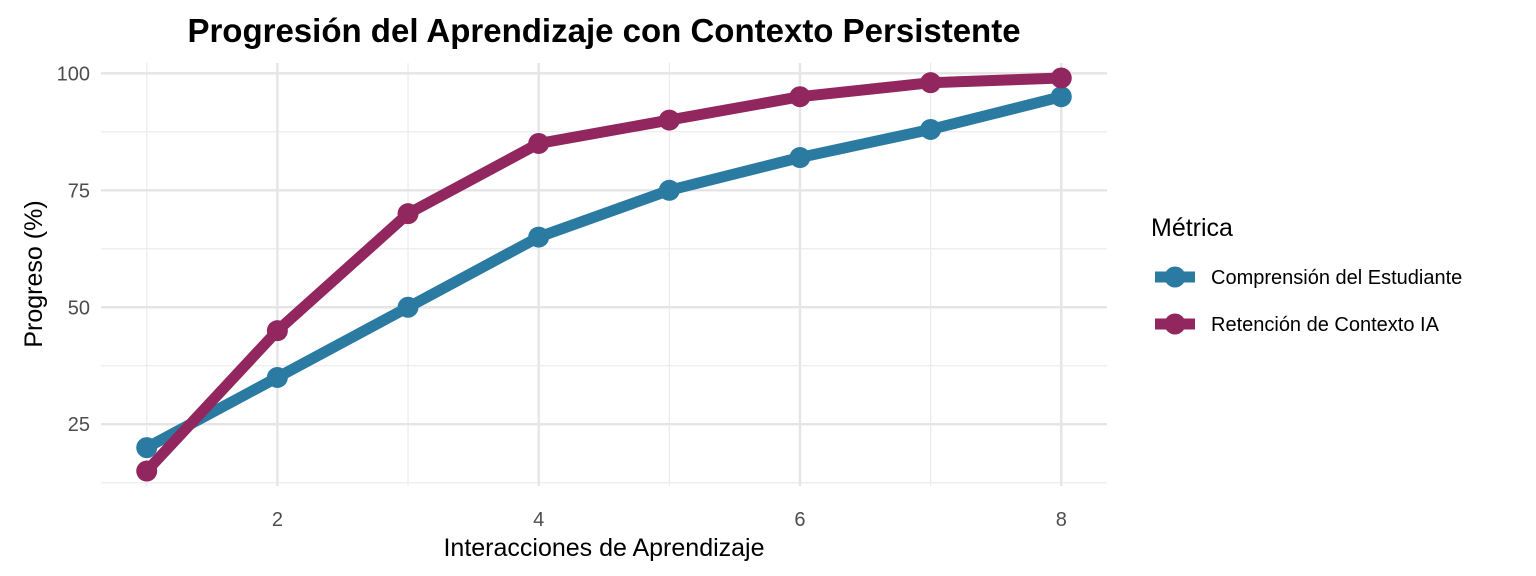 Image resolution: width=1536 pixels, height=576 pixels. Describe the element at coordinates (73, 249) in the screenshot. I see `y-axis-ticks: 25 50 75 100` at that location.